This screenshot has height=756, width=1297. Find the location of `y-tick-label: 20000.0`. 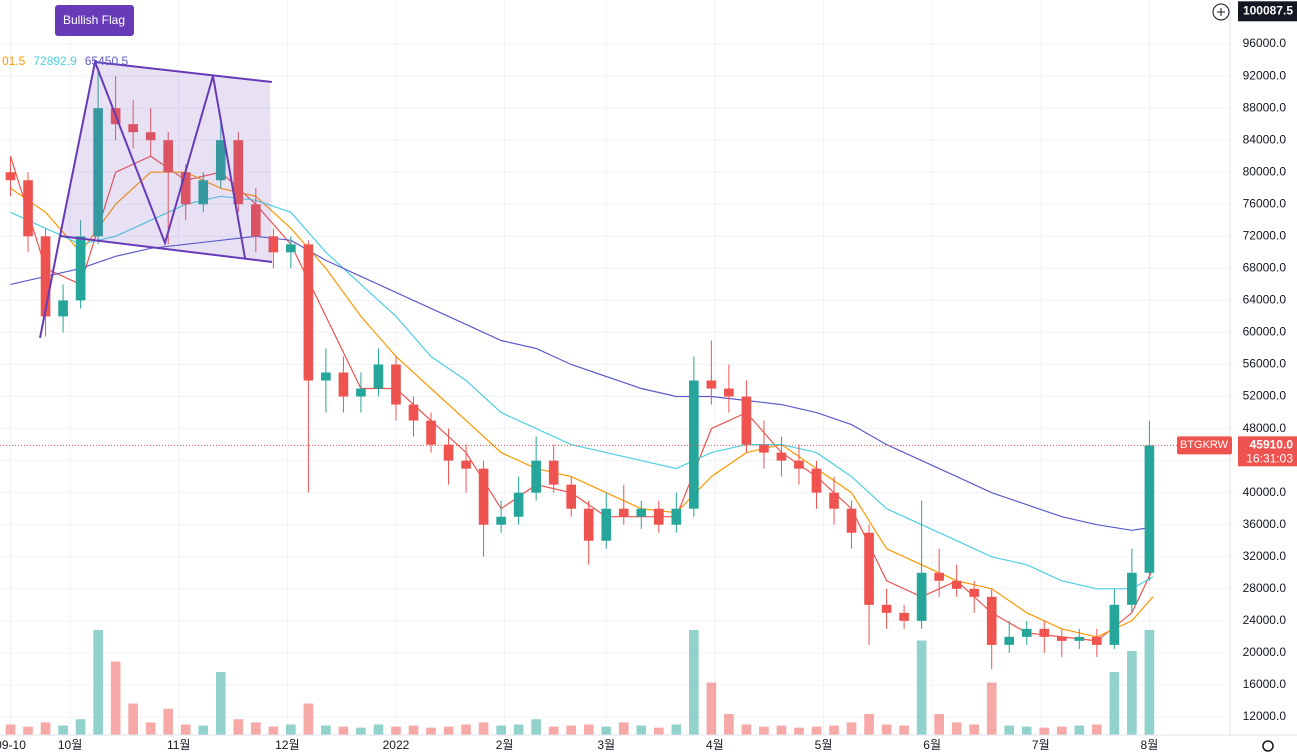

y-tick-label: 20000.0 is located at coordinates (1265, 652).